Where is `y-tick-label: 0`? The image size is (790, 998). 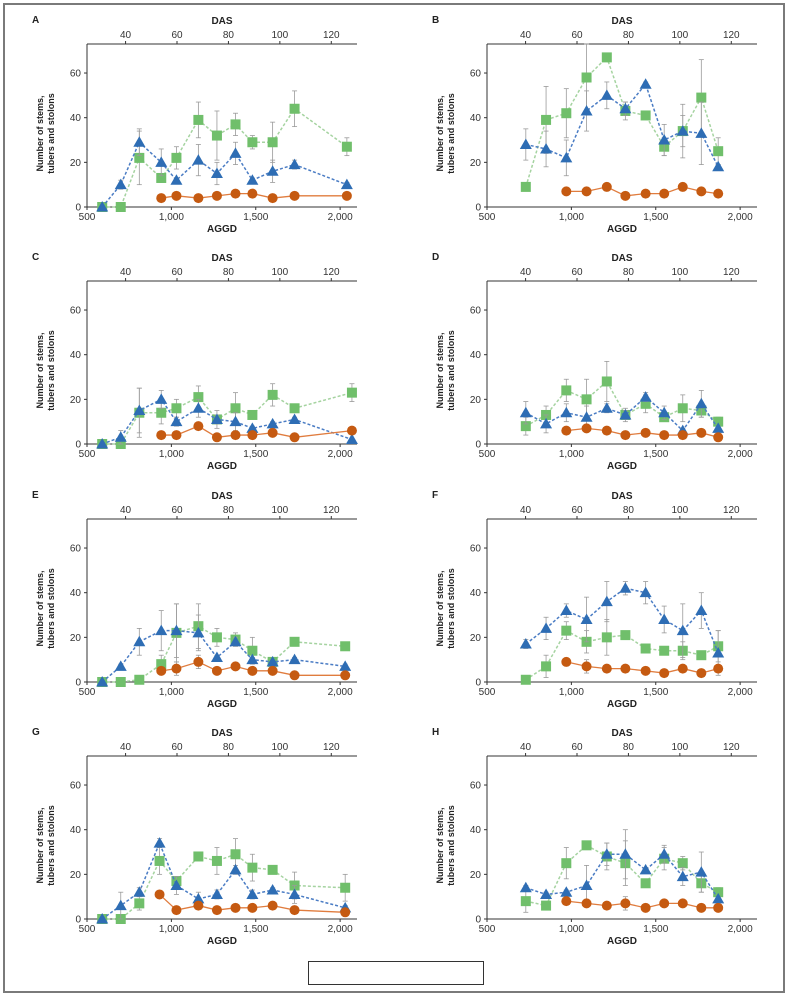
y-tick-label: 0 is located at coordinates (78, 208).